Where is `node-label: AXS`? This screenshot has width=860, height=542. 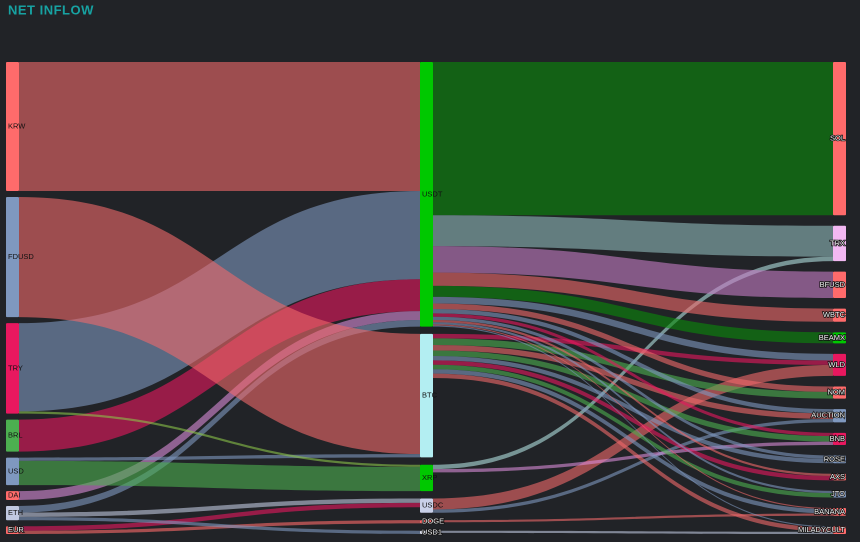 node-label: AXS is located at coordinates (837, 476).